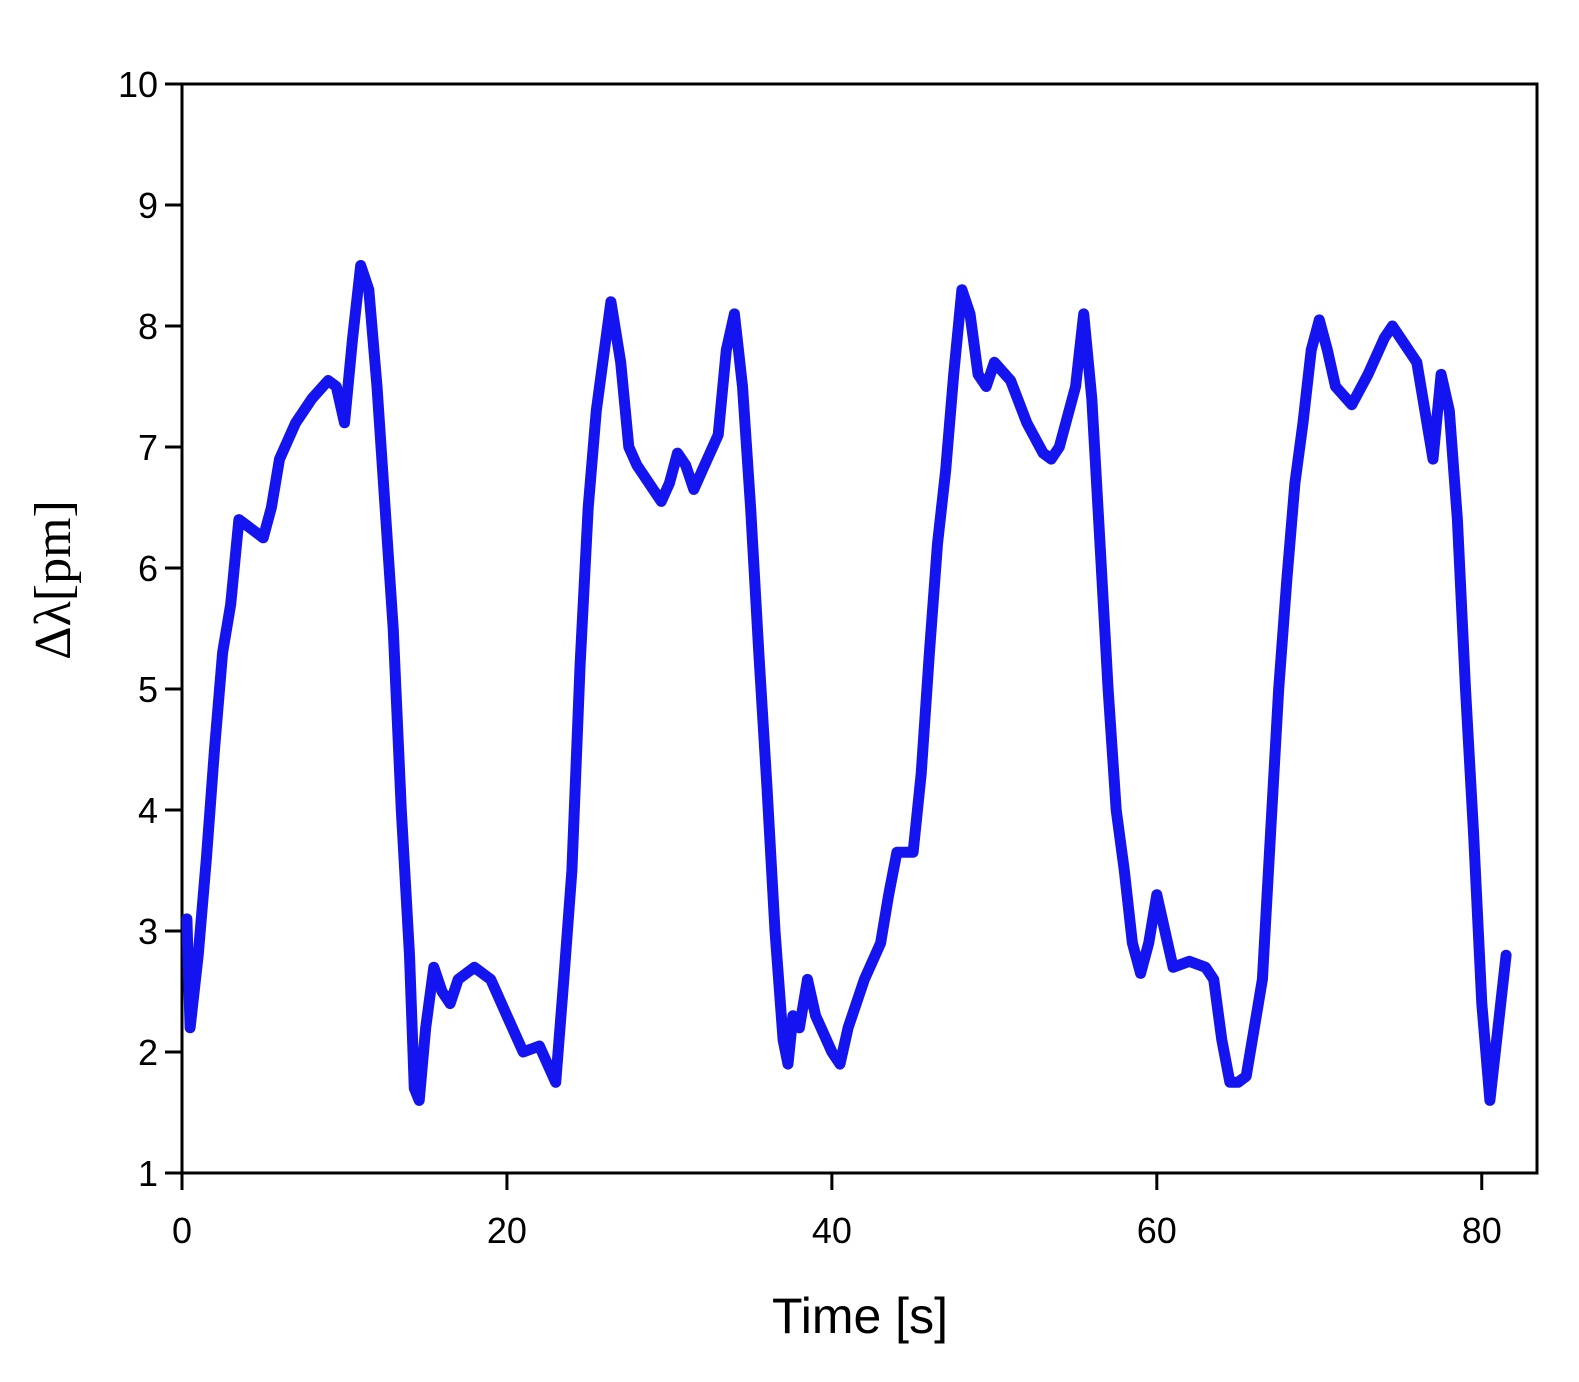 The height and width of the screenshot is (1382, 1579). What do you see at coordinates (148, 568) in the screenshot?
I see `y-tick-label: 6` at bounding box center [148, 568].